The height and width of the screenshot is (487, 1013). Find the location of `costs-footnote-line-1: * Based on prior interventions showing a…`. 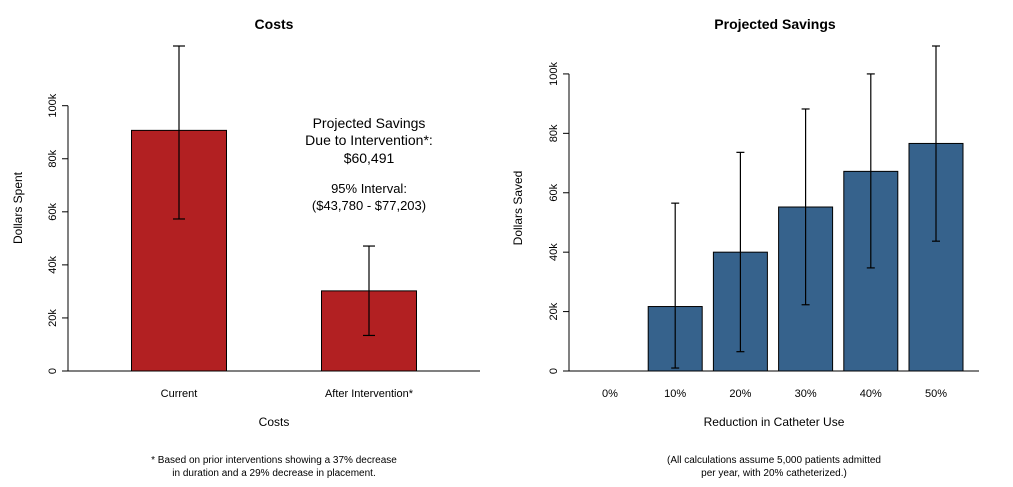

costs-footnote-line-1: * Based on prior interventions showing a… is located at coordinates (274, 460).